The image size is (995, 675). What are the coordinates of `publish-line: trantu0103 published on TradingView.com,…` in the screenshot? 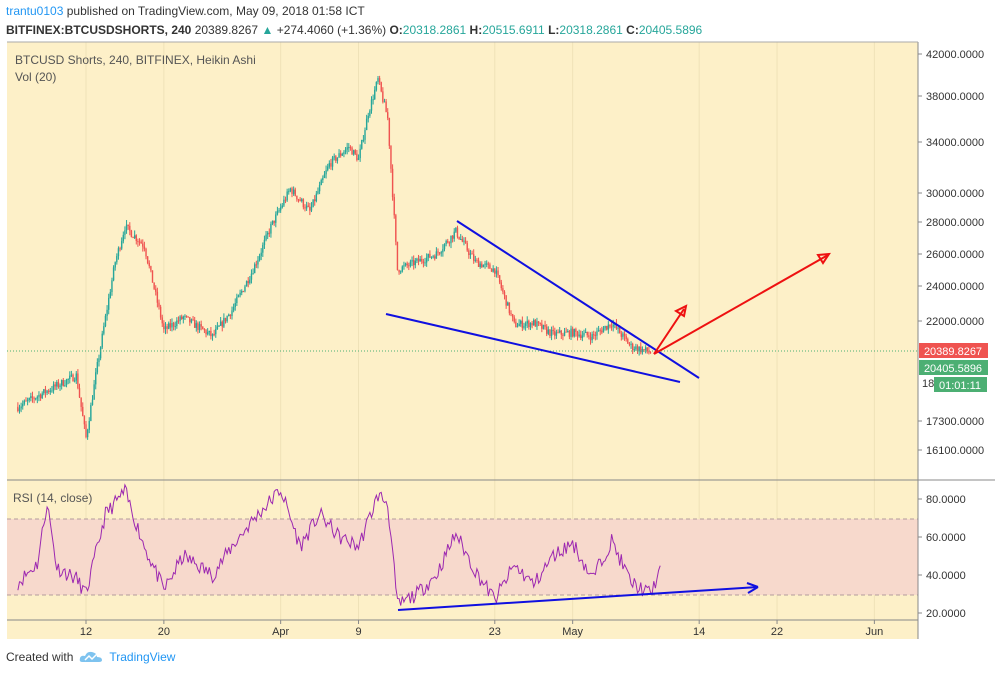 It's located at (185, 11).